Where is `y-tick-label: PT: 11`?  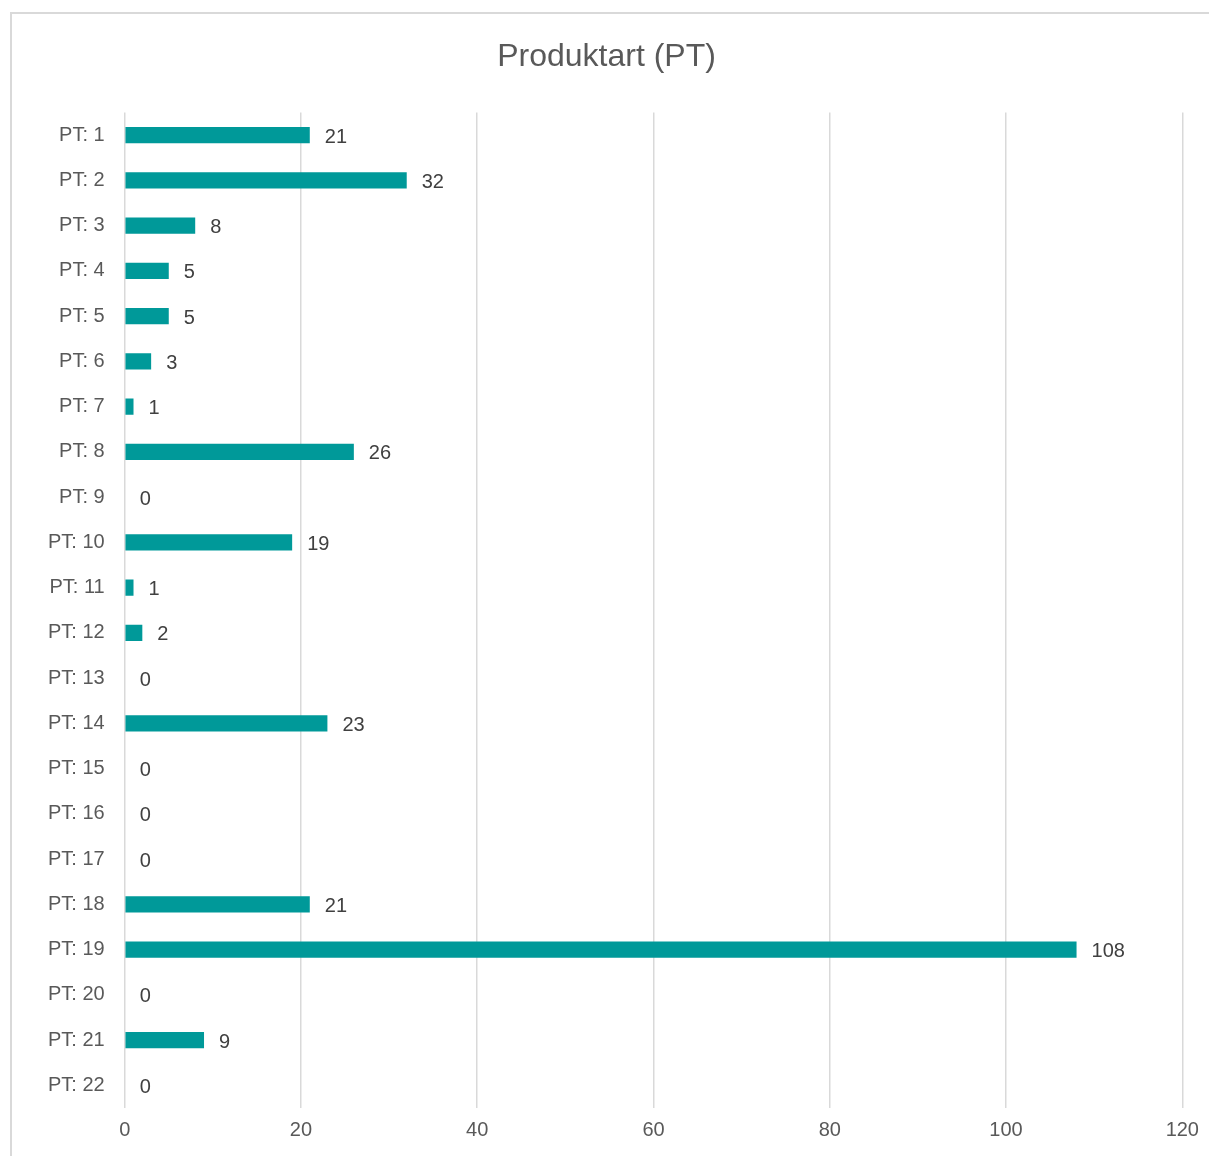 y-tick-label: PT: 11 is located at coordinates (77, 586).